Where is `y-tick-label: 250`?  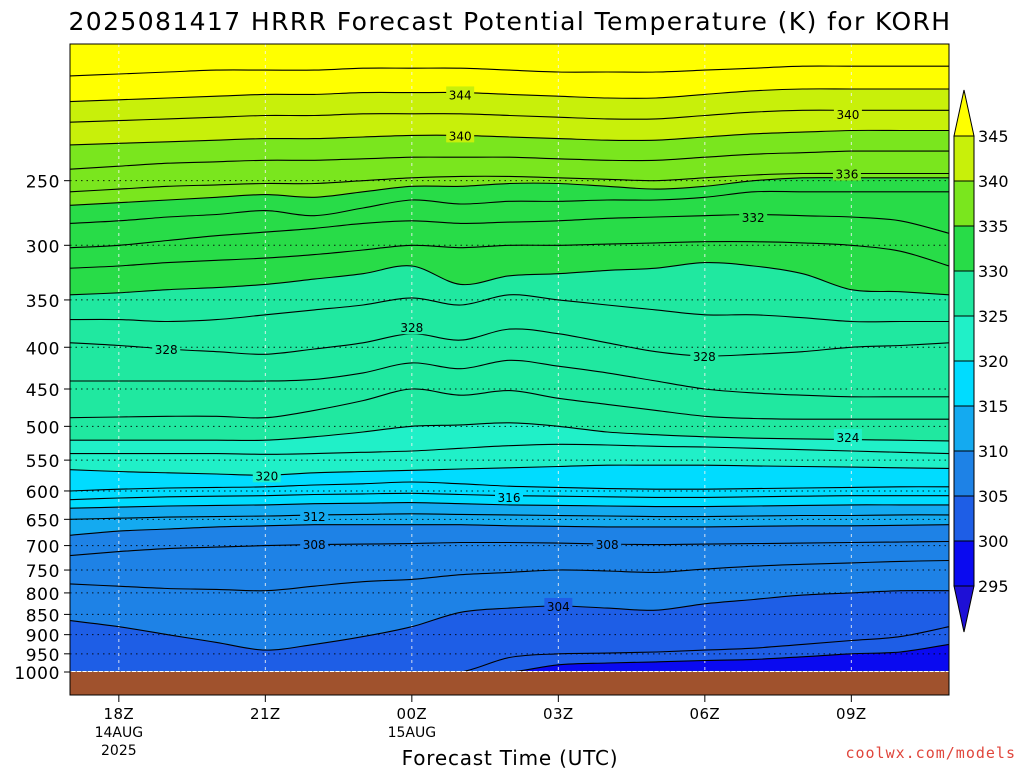 y-tick-label: 250 is located at coordinates (43, 183).